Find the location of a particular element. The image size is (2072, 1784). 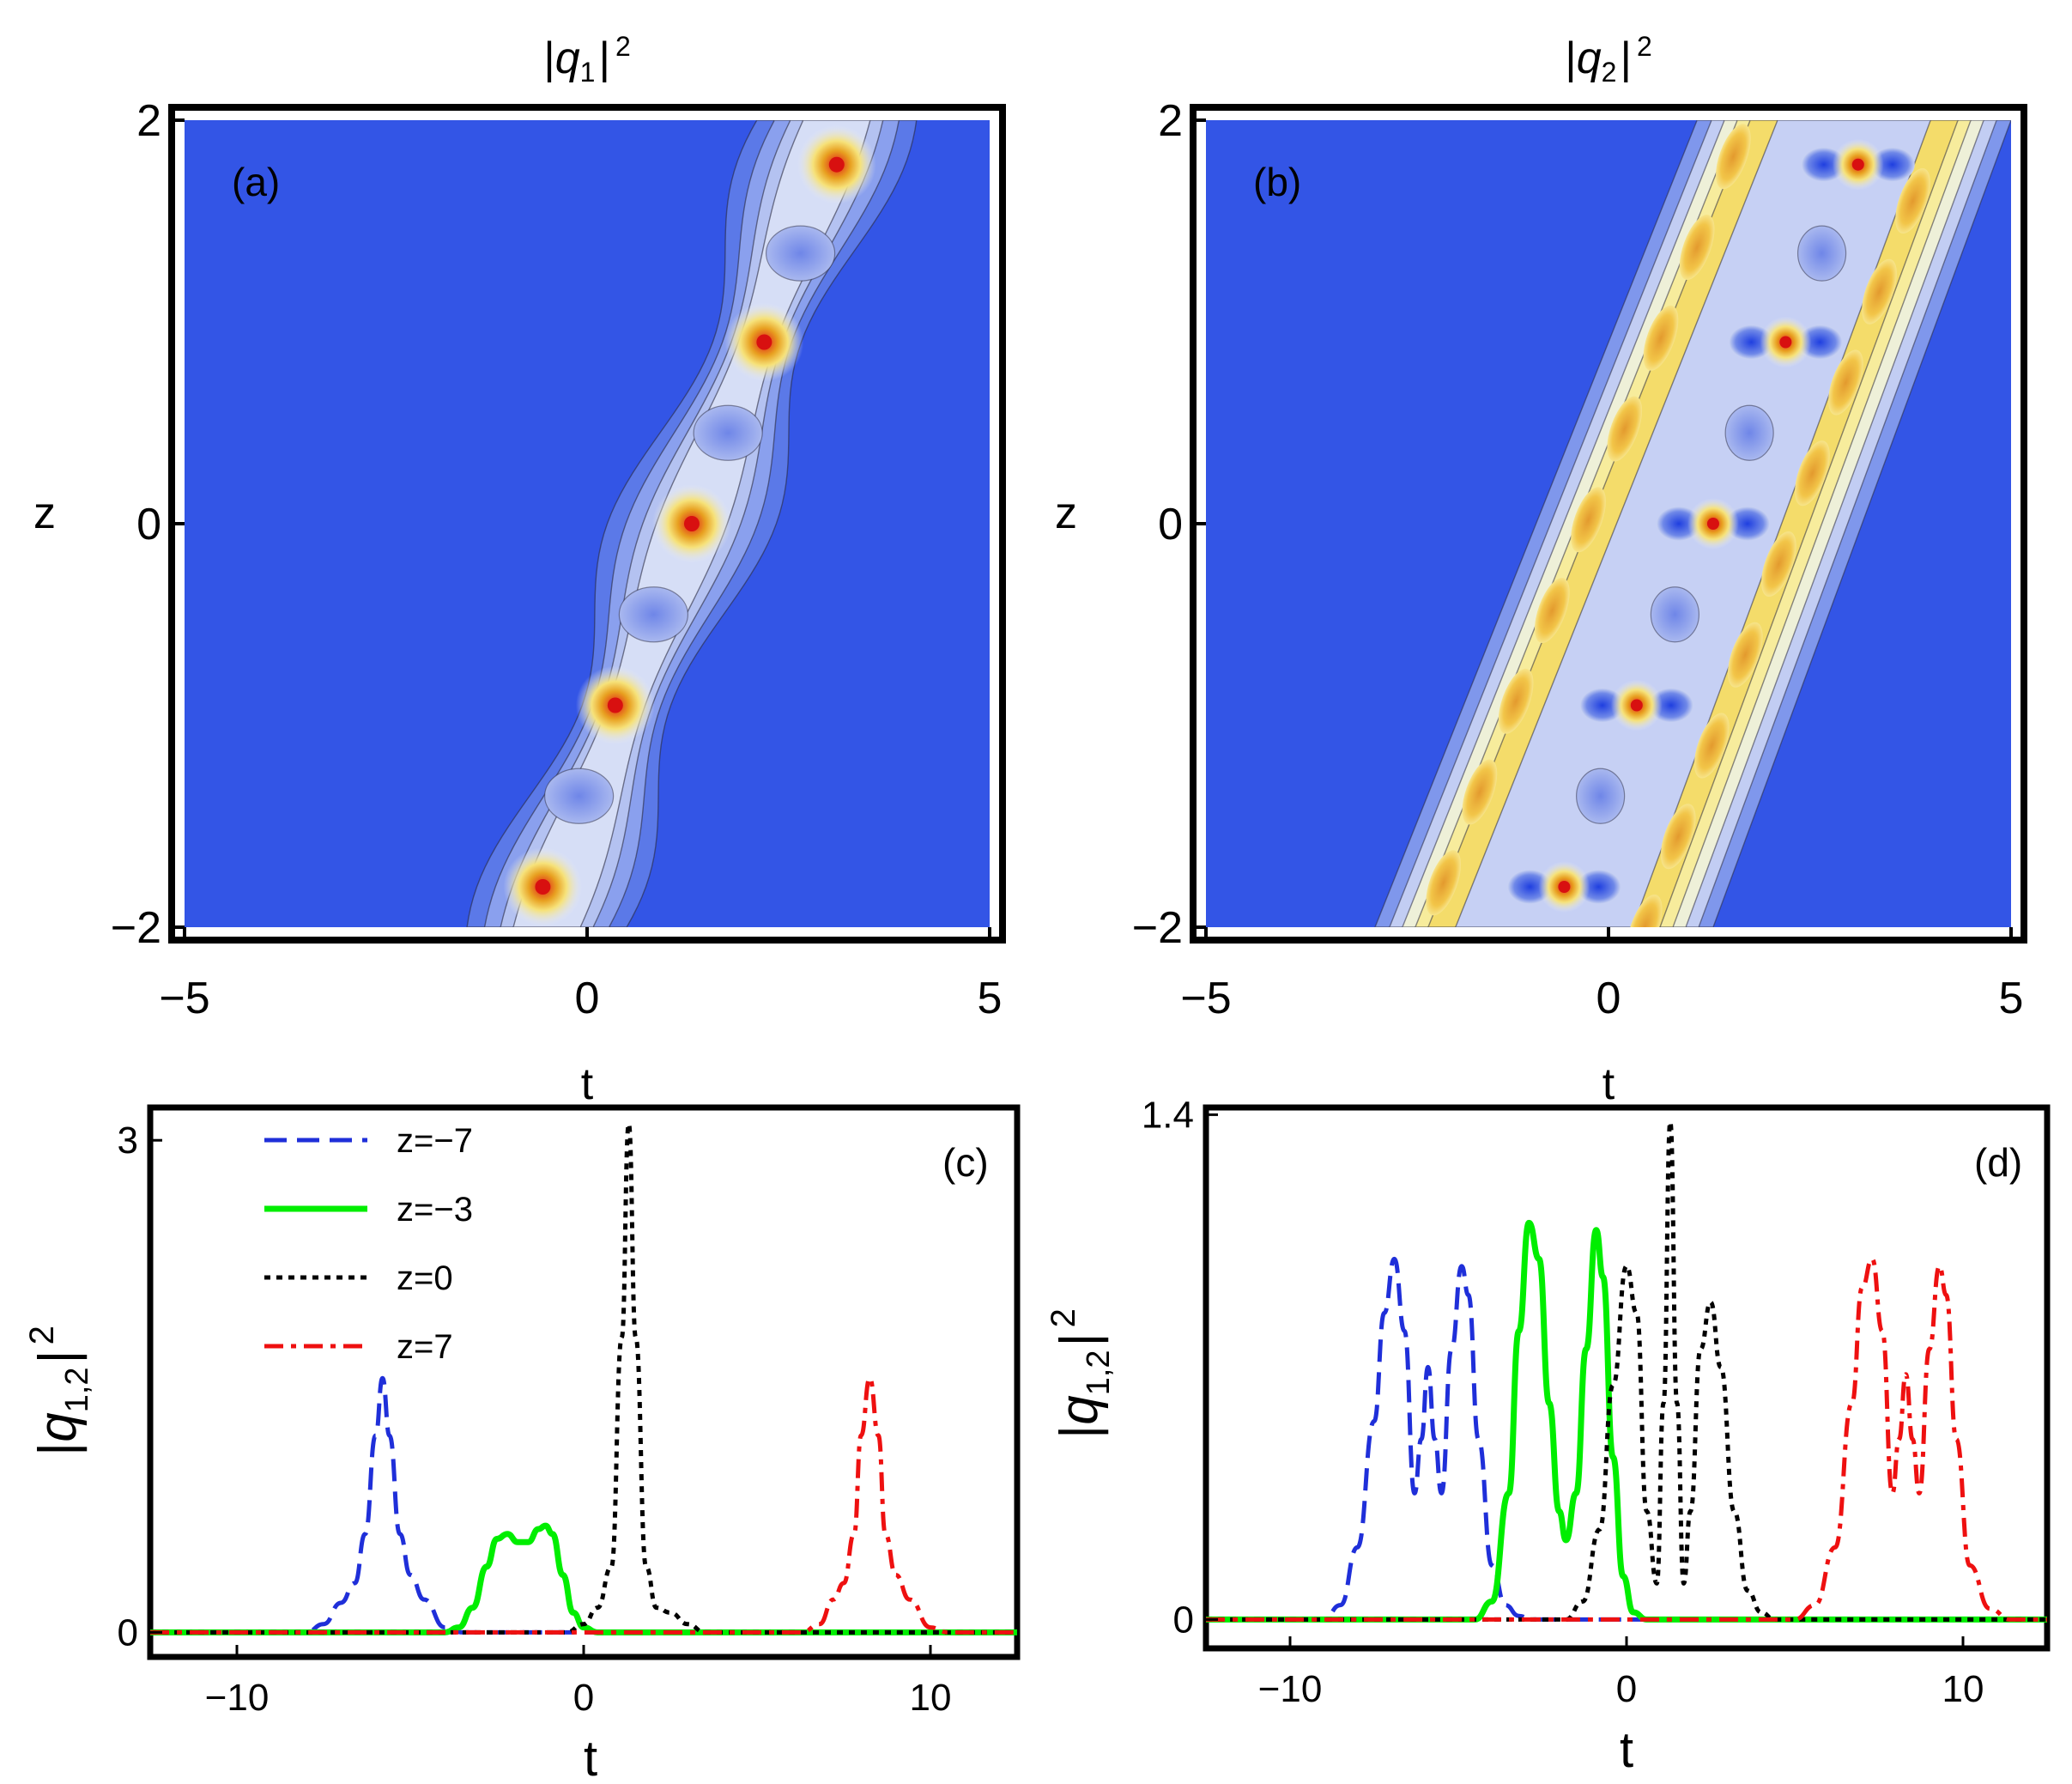

panel-a-ytick-label: 0 is located at coordinates (148, 524).